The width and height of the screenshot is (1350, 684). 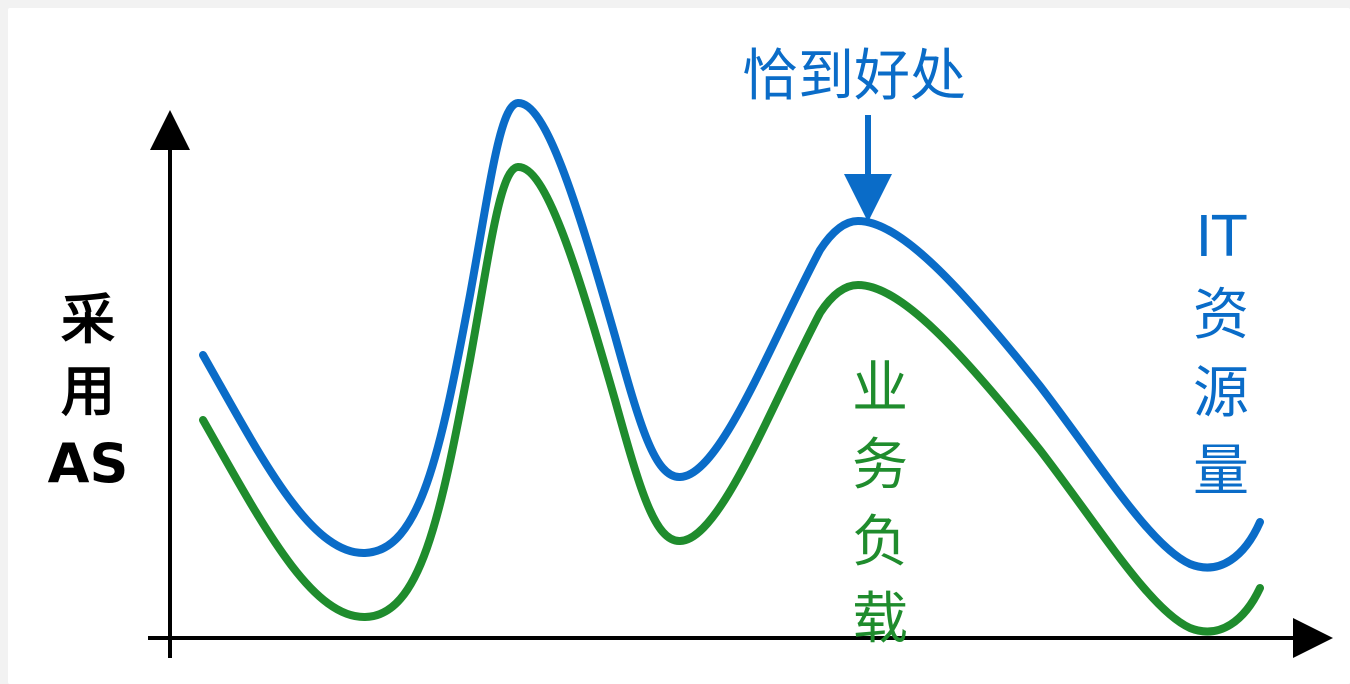 I want to click on svg-text: 负, so click(x=880, y=542).